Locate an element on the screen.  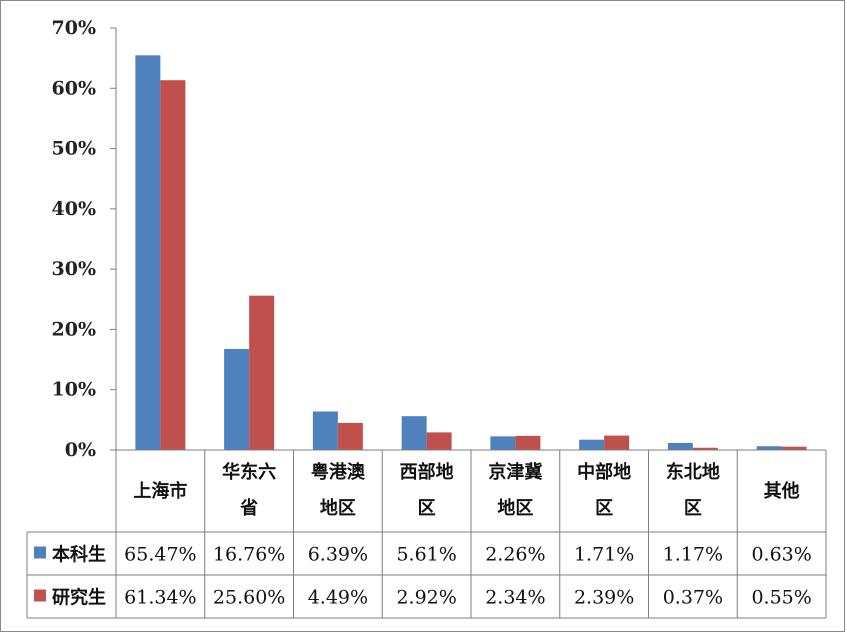
data-table-value: 2.39% is located at coordinates (604, 598).